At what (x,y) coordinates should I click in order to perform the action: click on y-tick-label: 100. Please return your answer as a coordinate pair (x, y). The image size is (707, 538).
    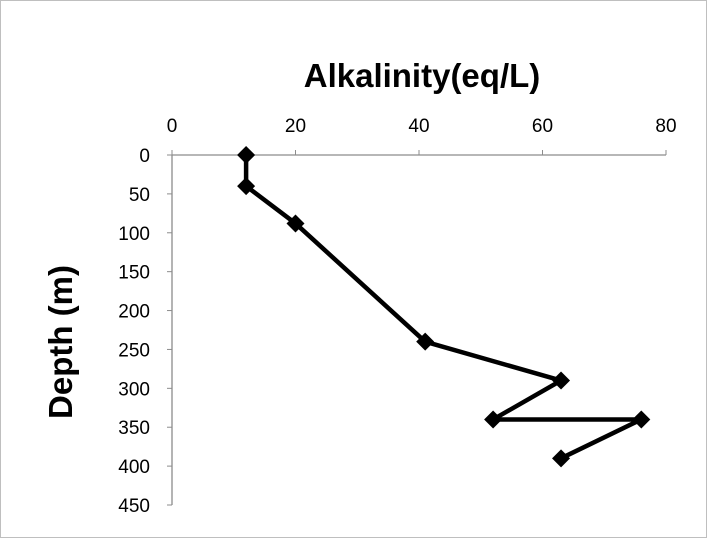
    Looking at the image, I should click on (134, 234).